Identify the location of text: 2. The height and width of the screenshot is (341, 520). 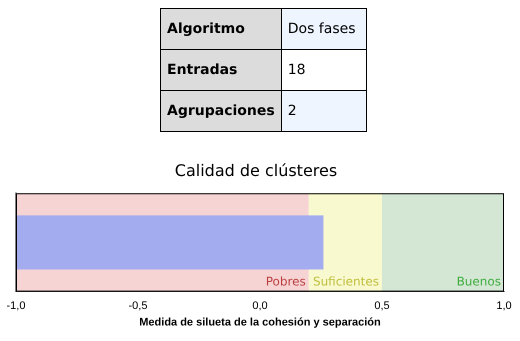
(323, 111).